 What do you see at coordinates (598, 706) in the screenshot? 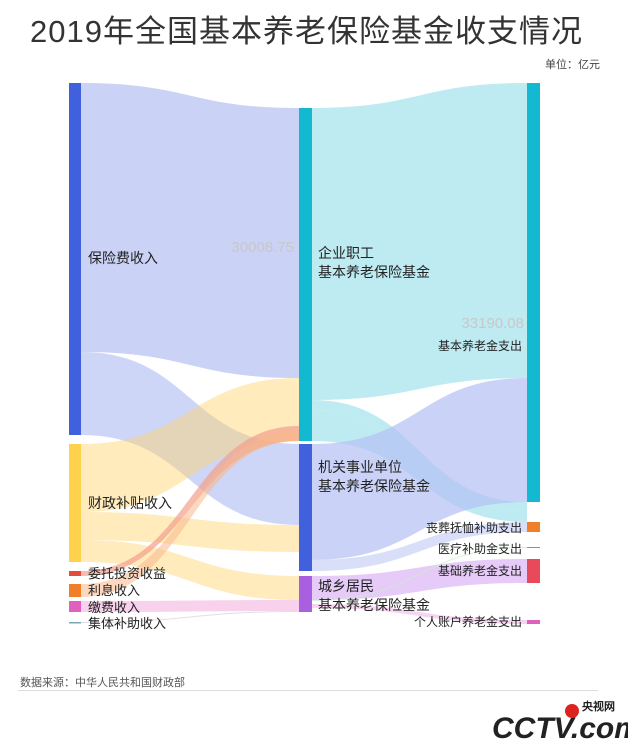
I see `logo-top-text: 央视网` at bounding box center [598, 706].